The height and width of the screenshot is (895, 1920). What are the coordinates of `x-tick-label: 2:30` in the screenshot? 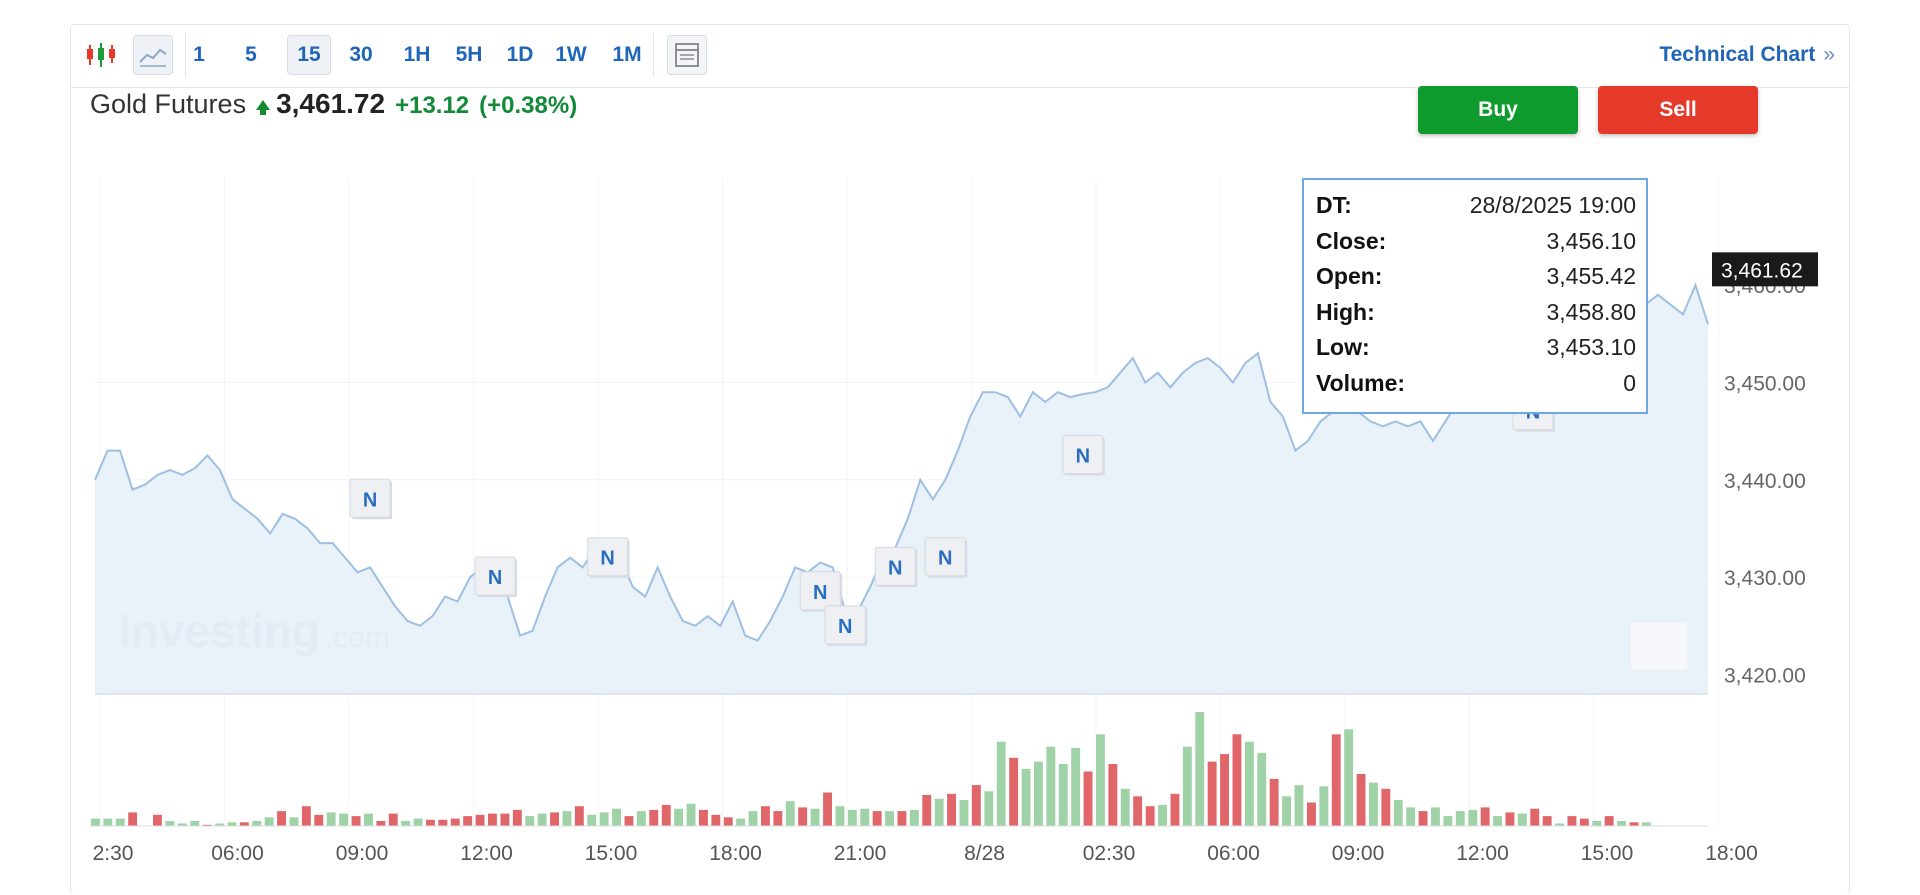 It's located at (113, 853).